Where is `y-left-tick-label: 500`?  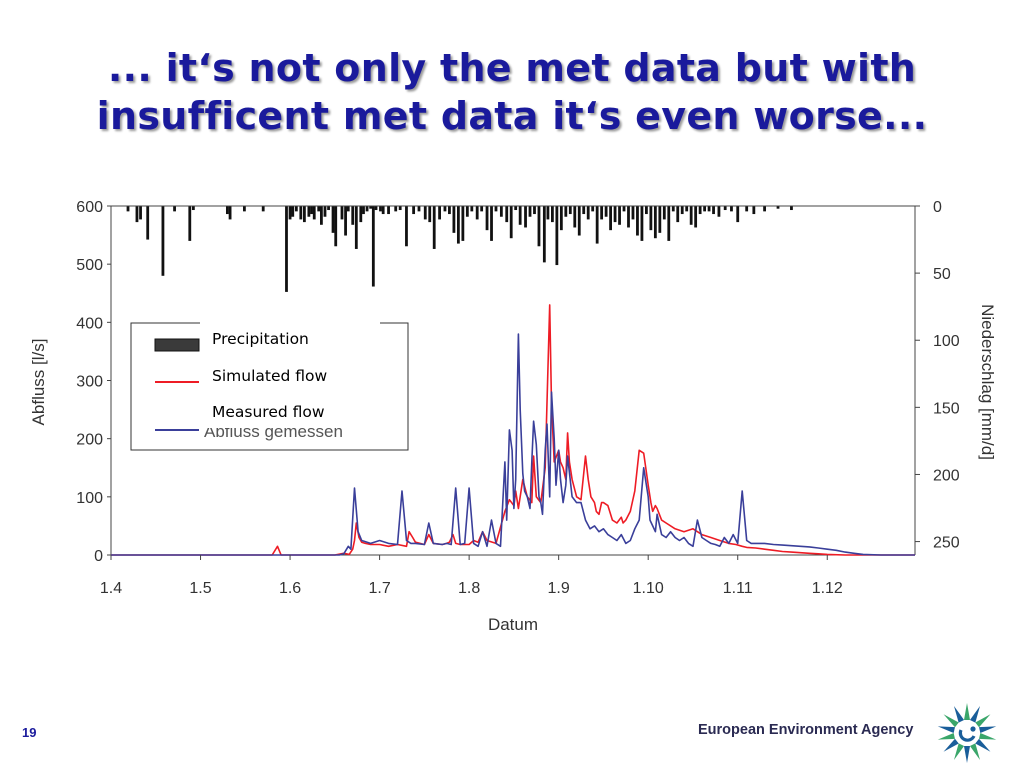 y-left-tick-label: 500 is located at coordinates (89, 265).